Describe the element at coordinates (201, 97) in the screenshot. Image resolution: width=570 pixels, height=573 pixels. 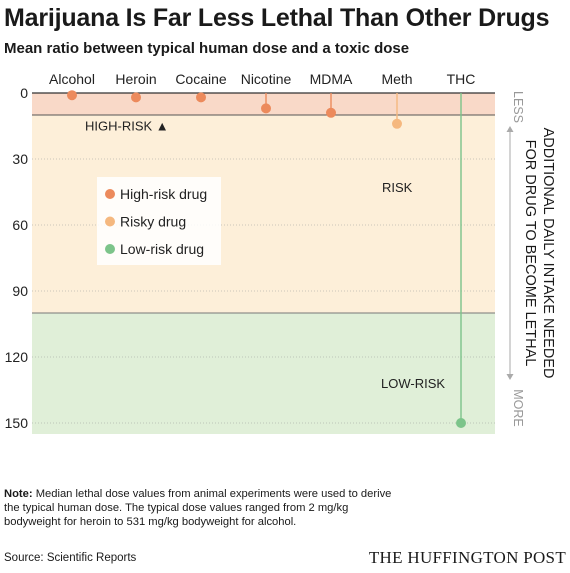
I see `point-cocaine` at that location.